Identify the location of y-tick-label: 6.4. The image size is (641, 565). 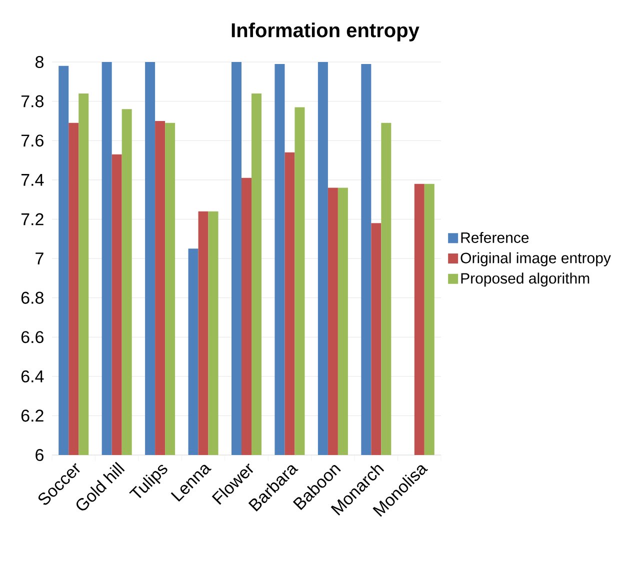
(32, 376).